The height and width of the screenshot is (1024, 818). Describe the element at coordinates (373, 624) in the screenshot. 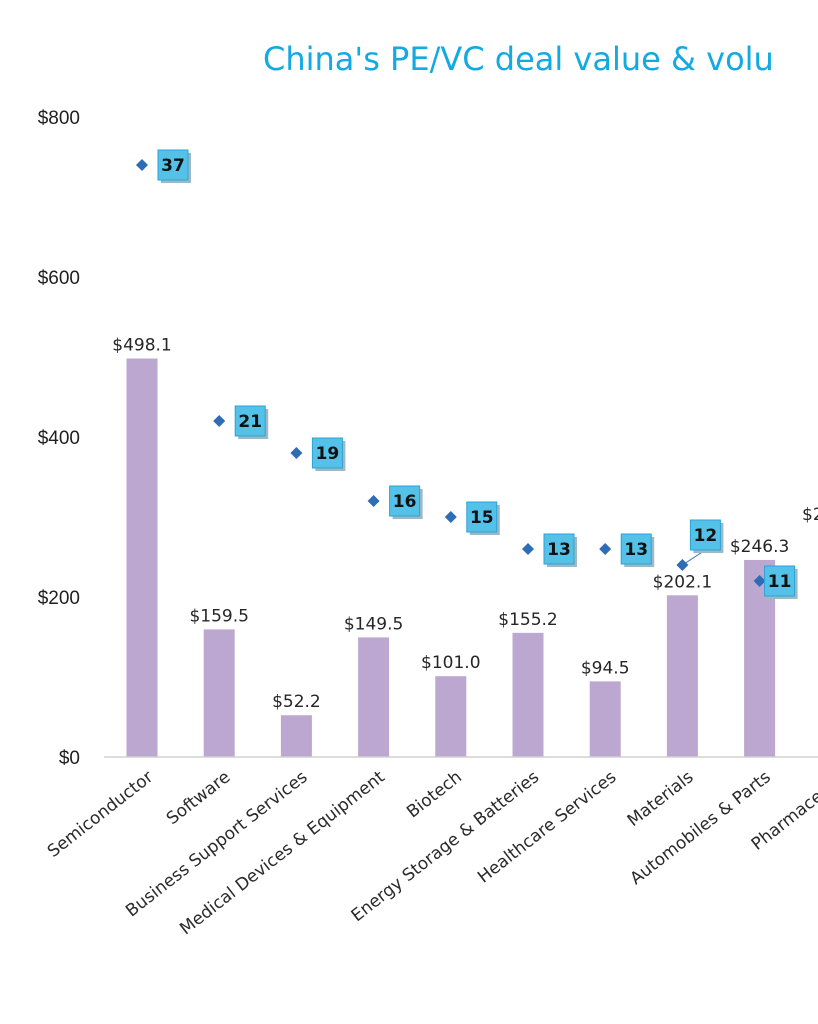

I see `bar-value-label: $149.5` at that location.